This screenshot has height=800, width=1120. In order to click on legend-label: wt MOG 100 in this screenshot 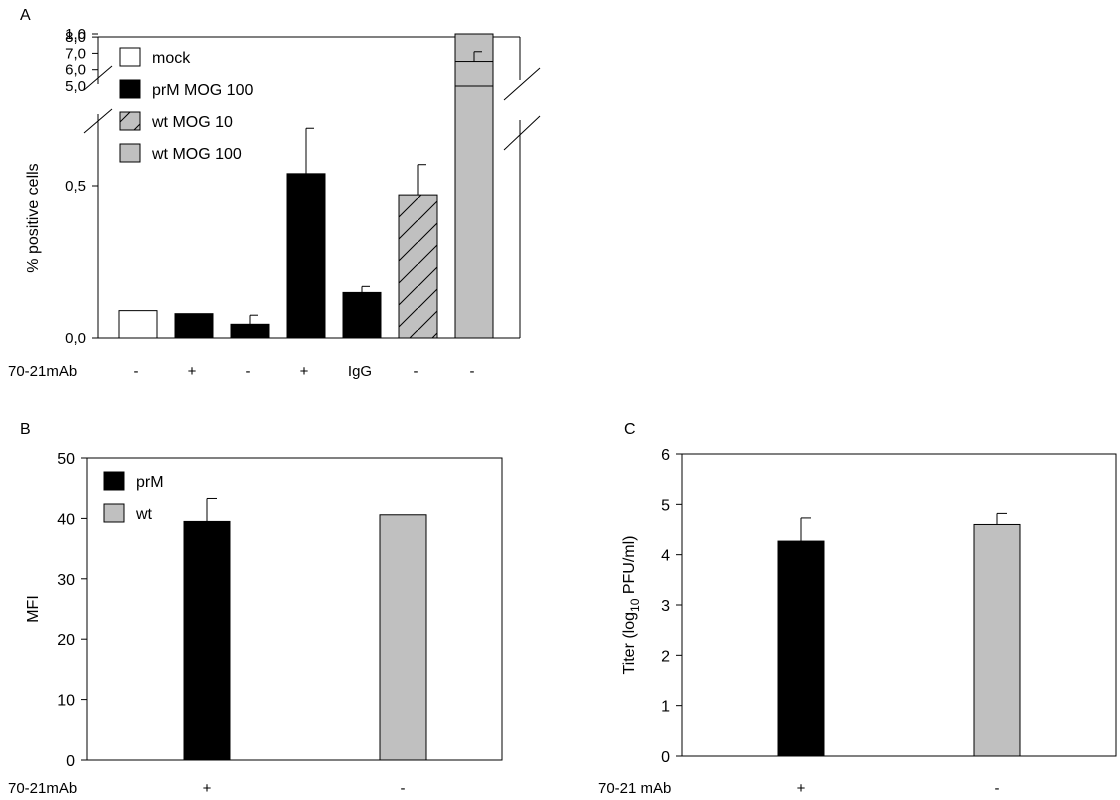, I will do `click(196, 154)`.